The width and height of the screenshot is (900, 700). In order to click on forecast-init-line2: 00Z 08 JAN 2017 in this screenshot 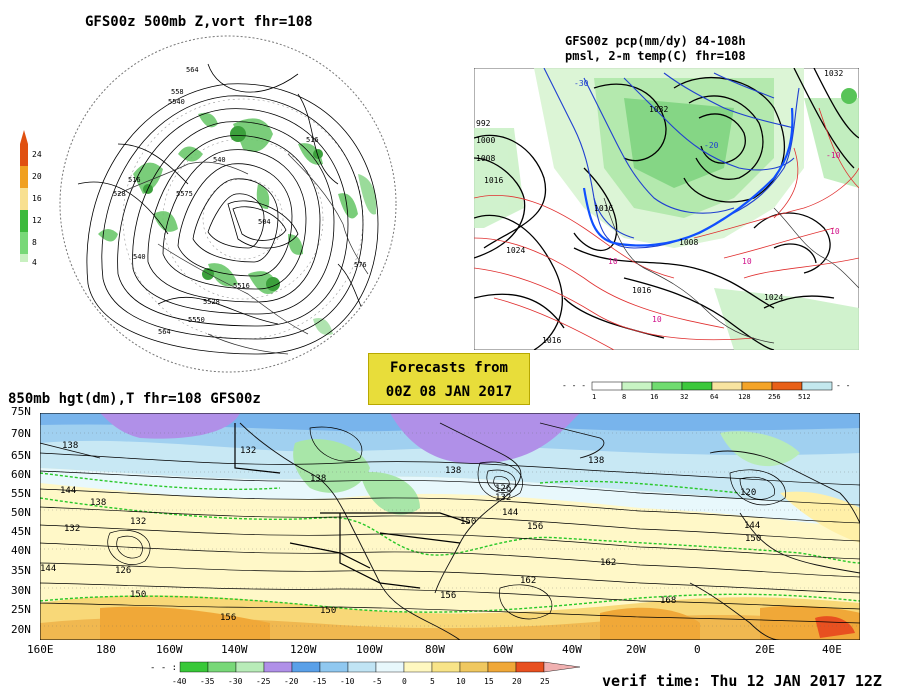, I will do `click(449, 392)`.